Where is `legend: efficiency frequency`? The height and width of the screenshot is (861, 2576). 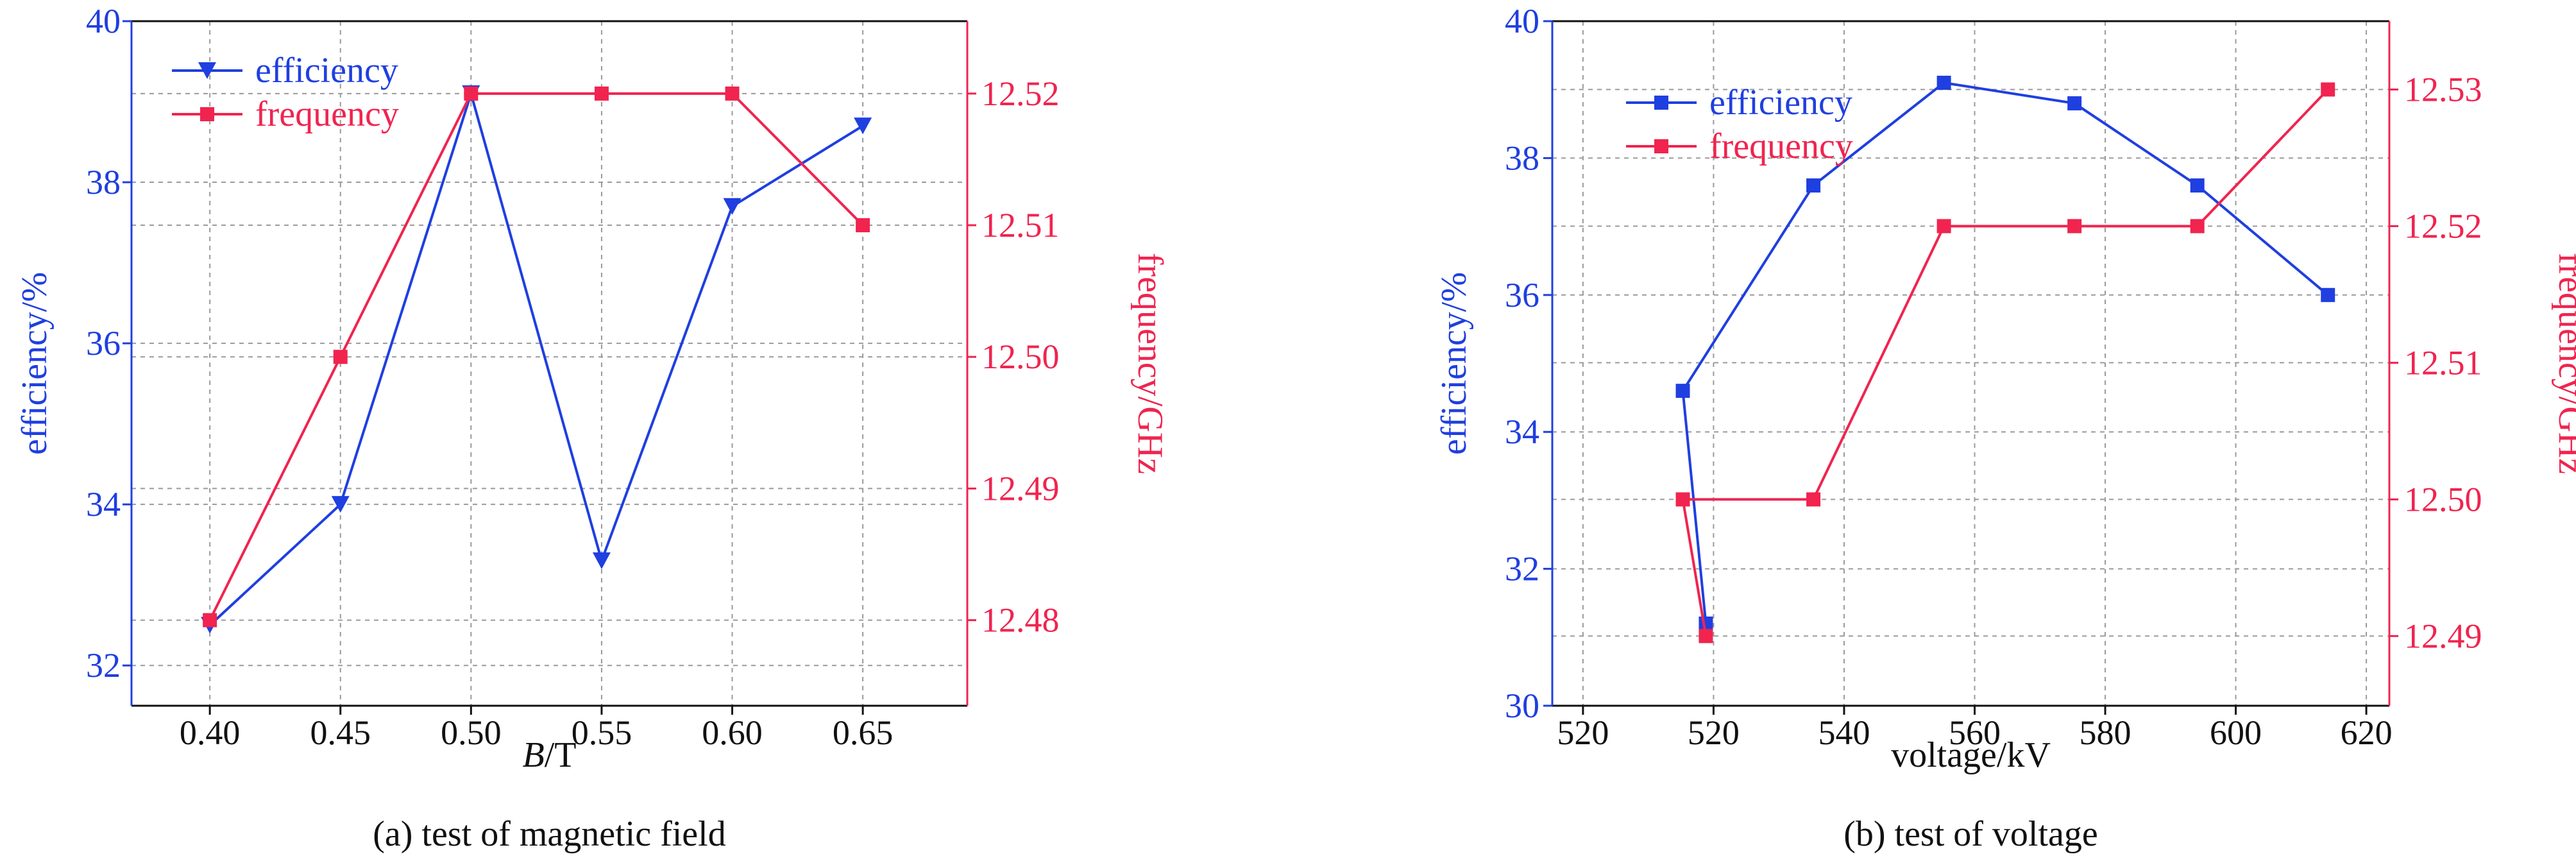
legend: efficiency frequency is located at coordinates (285, 92).